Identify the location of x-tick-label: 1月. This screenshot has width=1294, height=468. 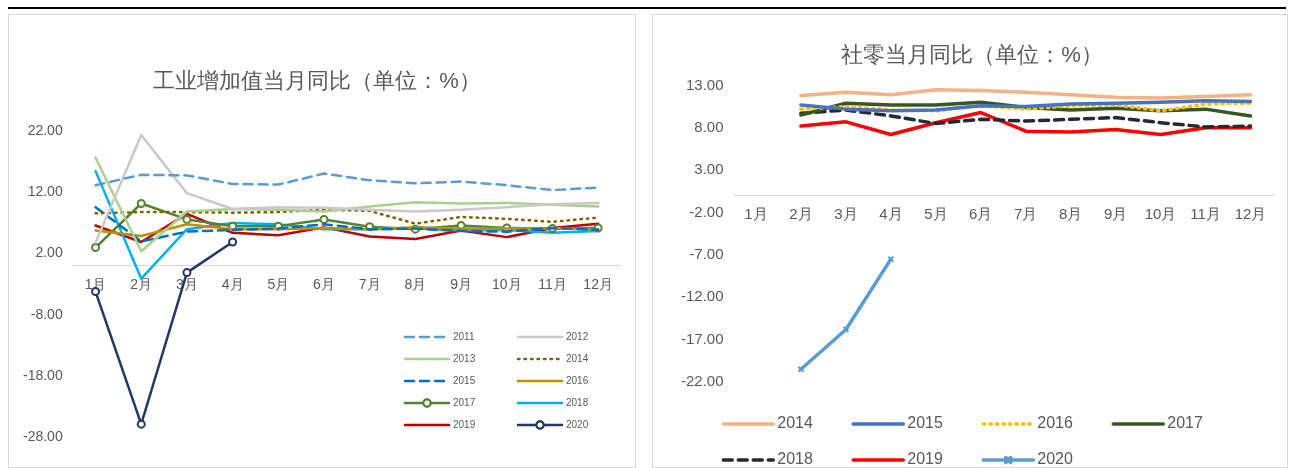
(756, 213).